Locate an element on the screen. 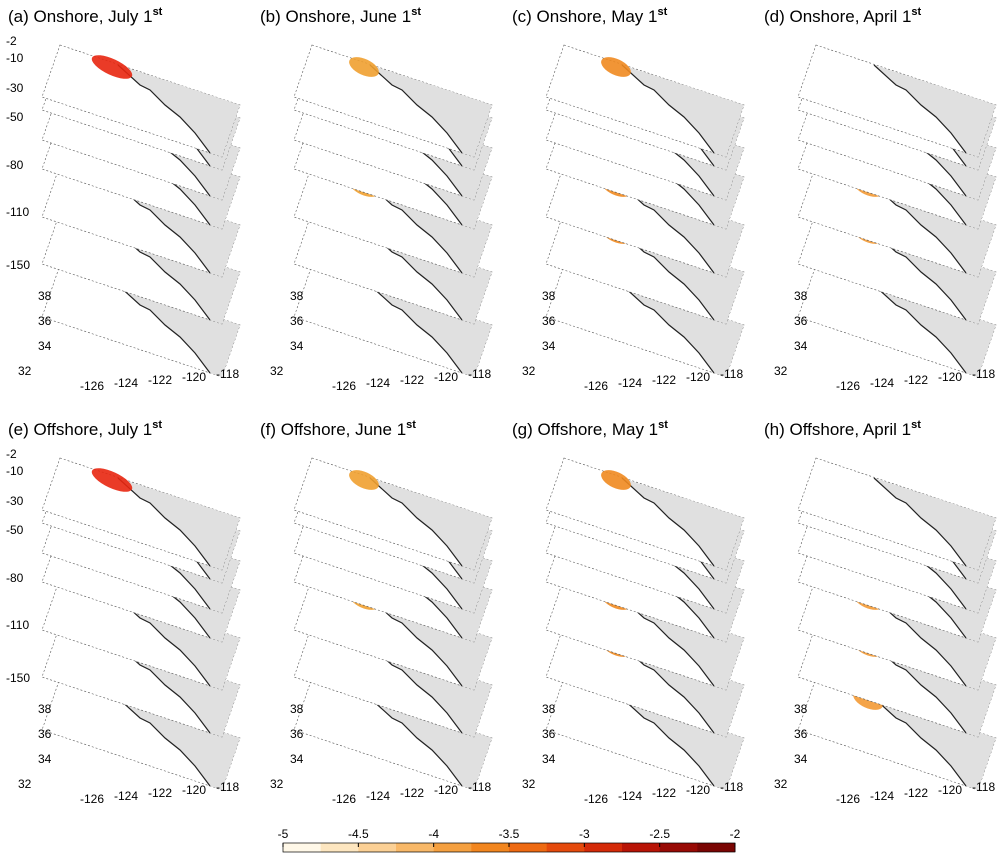 The image size is (1007, 860). depth-label: -10 is located at coordinates (15, 471).